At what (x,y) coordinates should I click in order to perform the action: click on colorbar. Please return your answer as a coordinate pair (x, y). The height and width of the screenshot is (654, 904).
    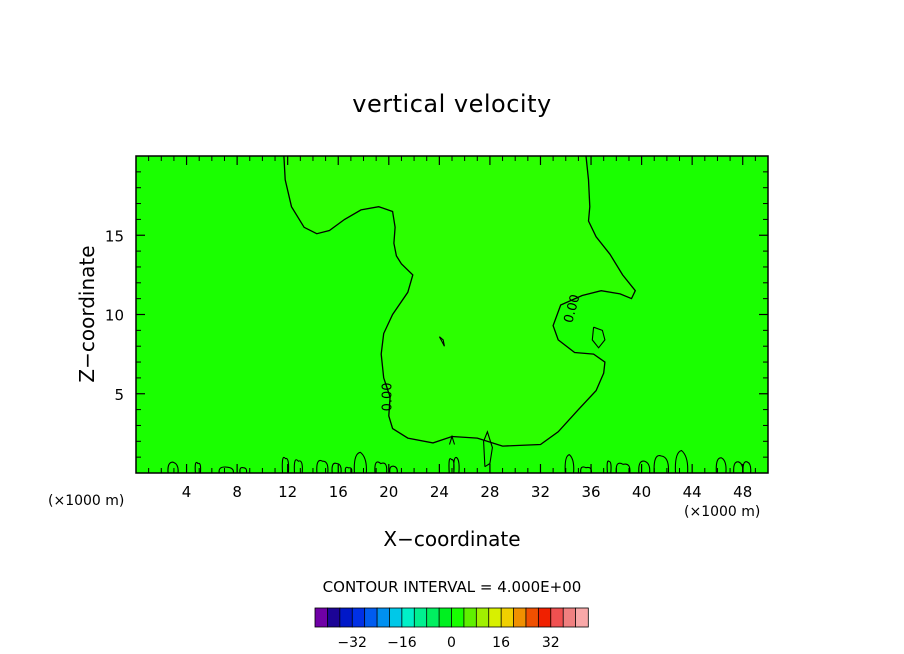
    Looking at the image, I should click on (451, 617).